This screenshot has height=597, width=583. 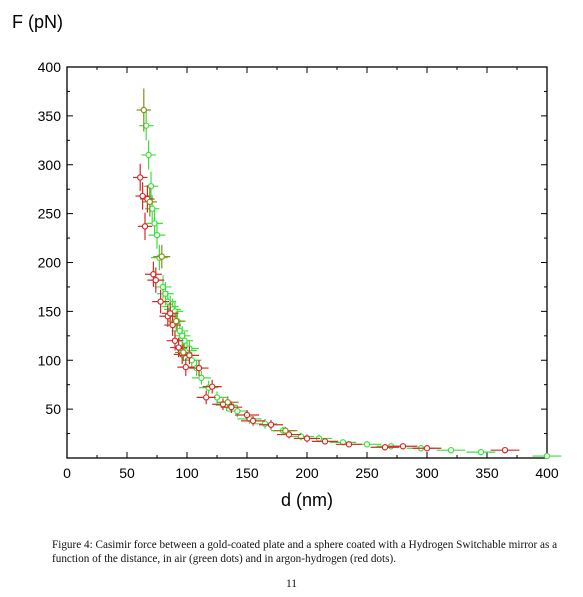 I want to click on y-tick-label: 350, so click(x=50, y=116).